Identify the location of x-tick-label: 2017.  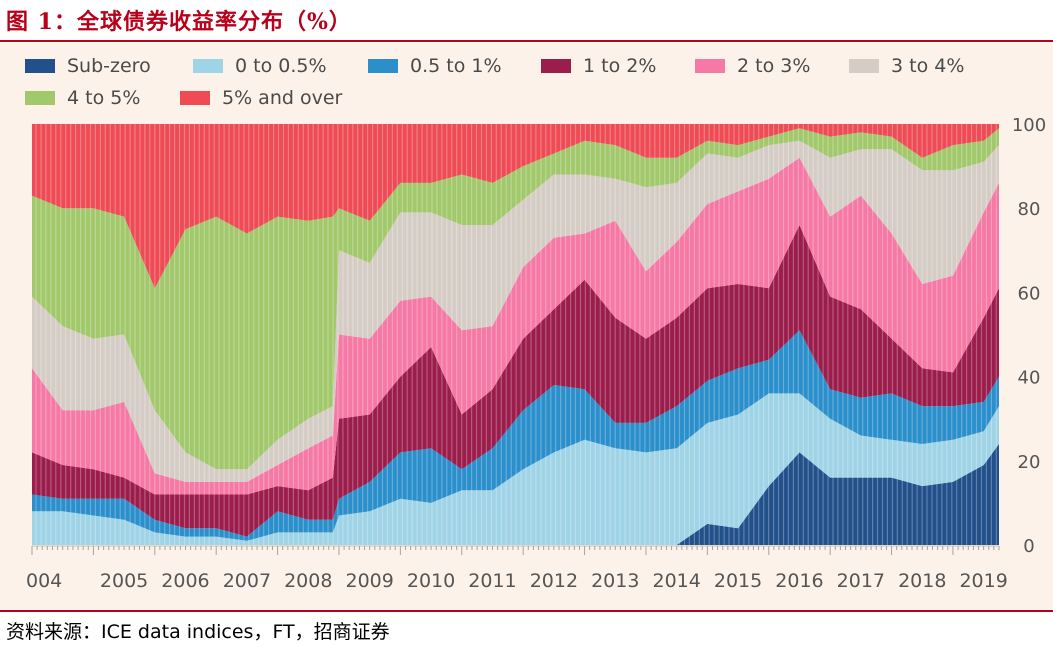
(861, 581).